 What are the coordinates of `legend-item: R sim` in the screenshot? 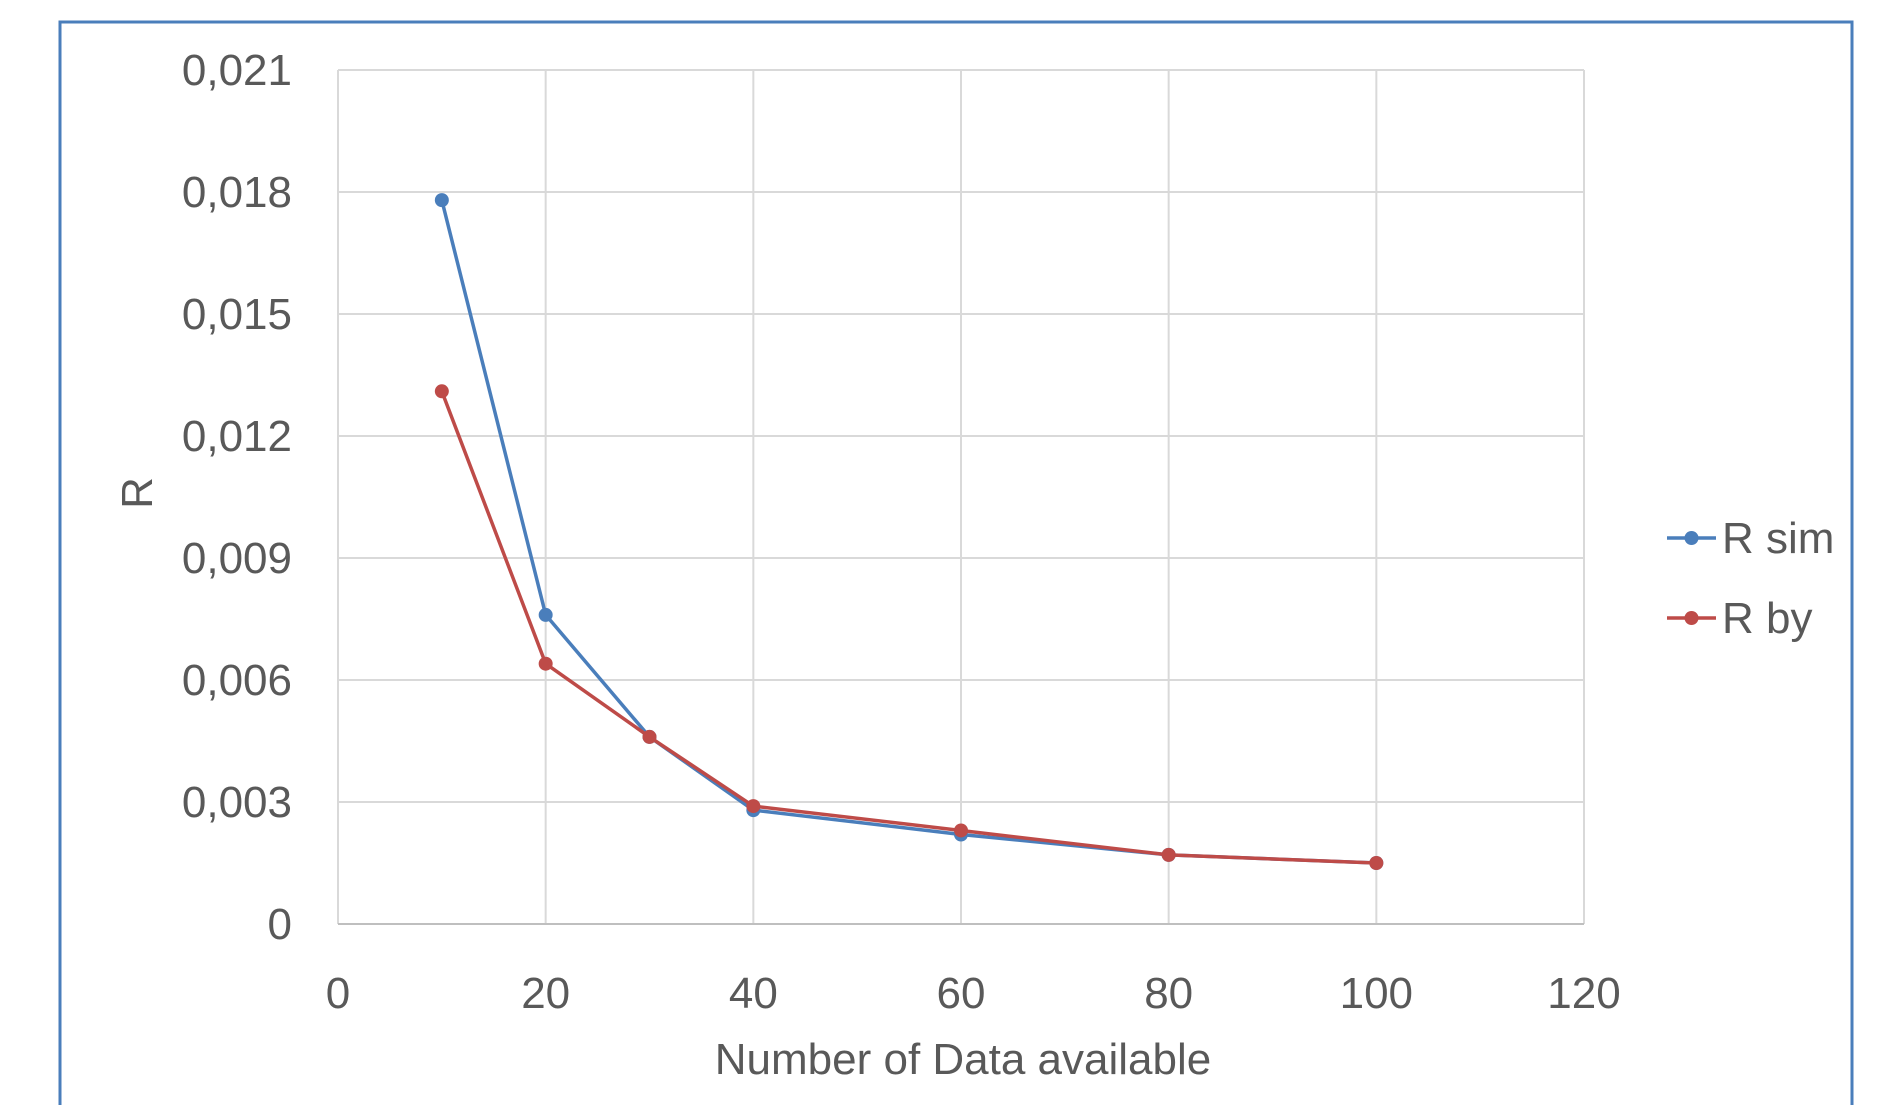 It's located at (1750, 538).